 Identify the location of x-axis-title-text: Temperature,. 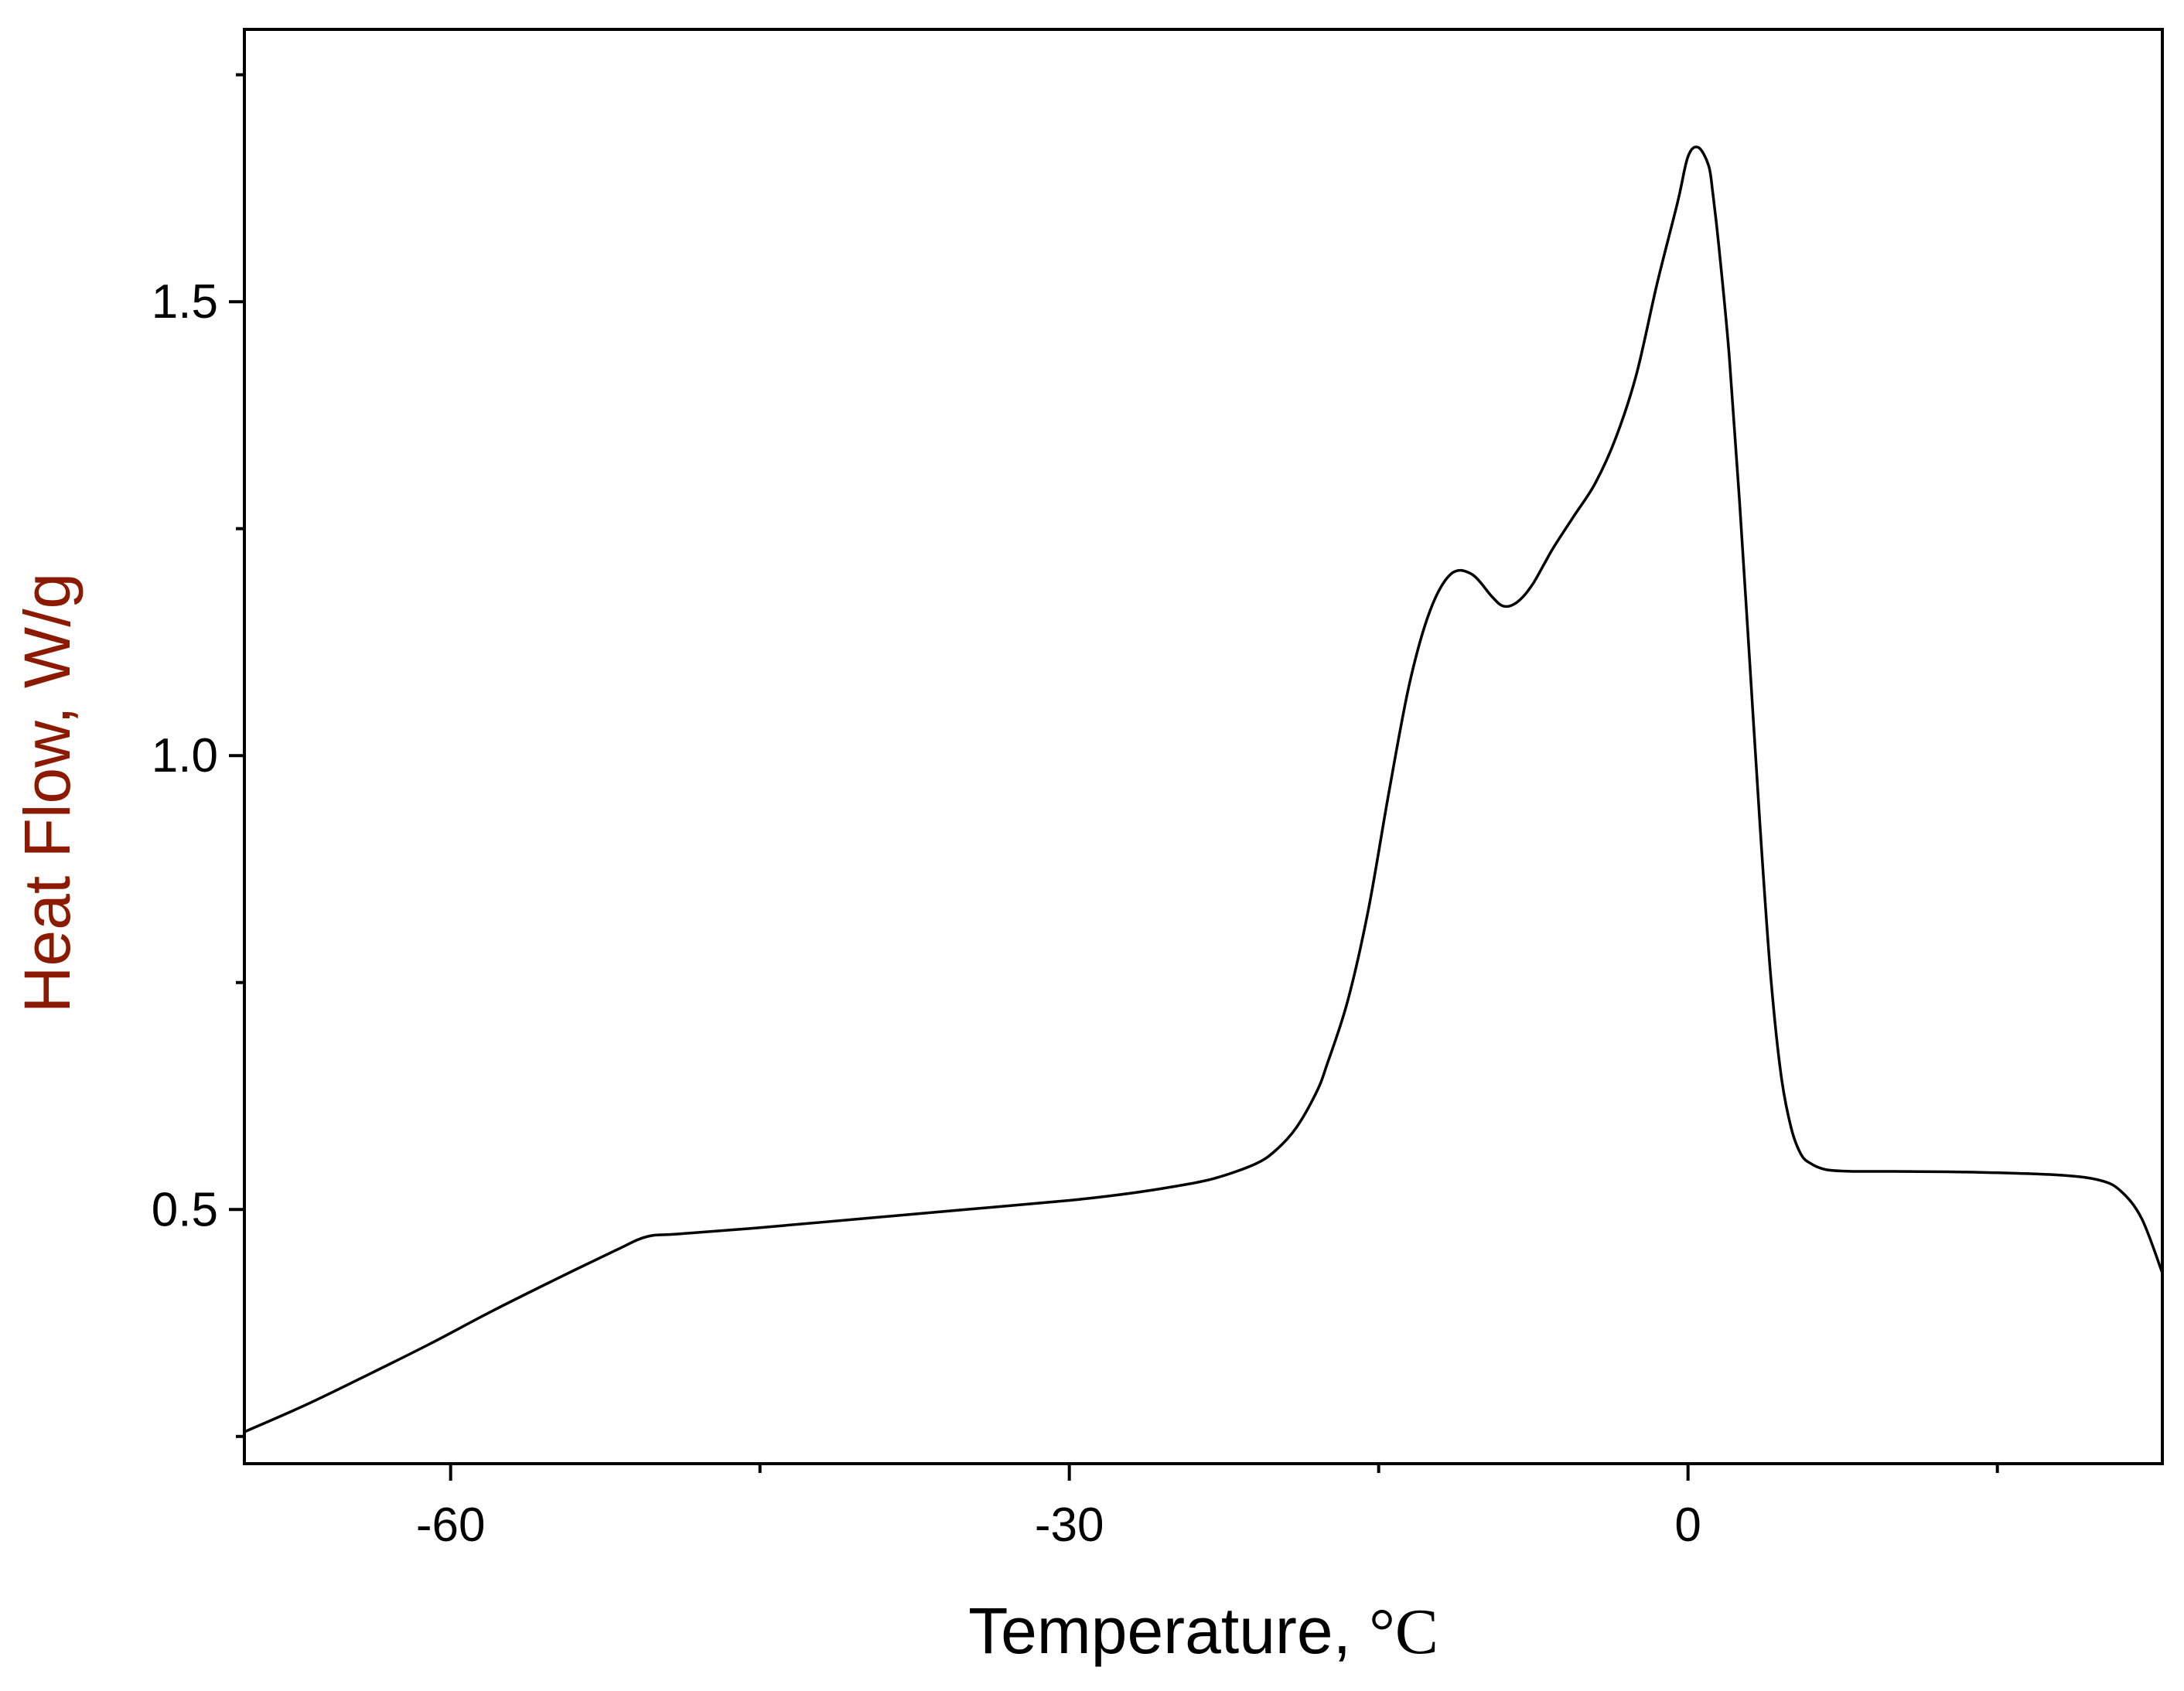
(1168, 1631).